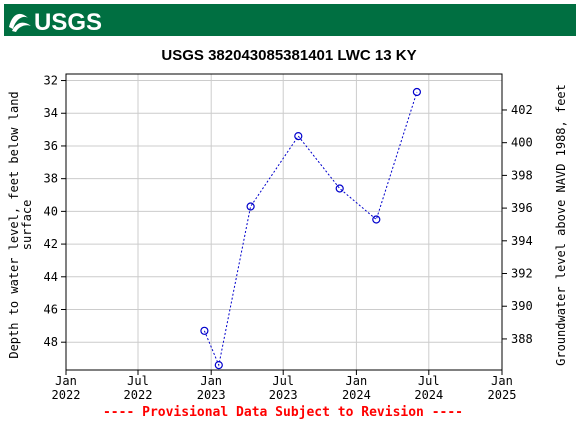 Image resolution: width=580 pixels, height=430 pixels. Describe the element at coordinates (517, 224) in the screenshot. I see `right-axis: 388 390 392 394 396 398 400 402` at that location.